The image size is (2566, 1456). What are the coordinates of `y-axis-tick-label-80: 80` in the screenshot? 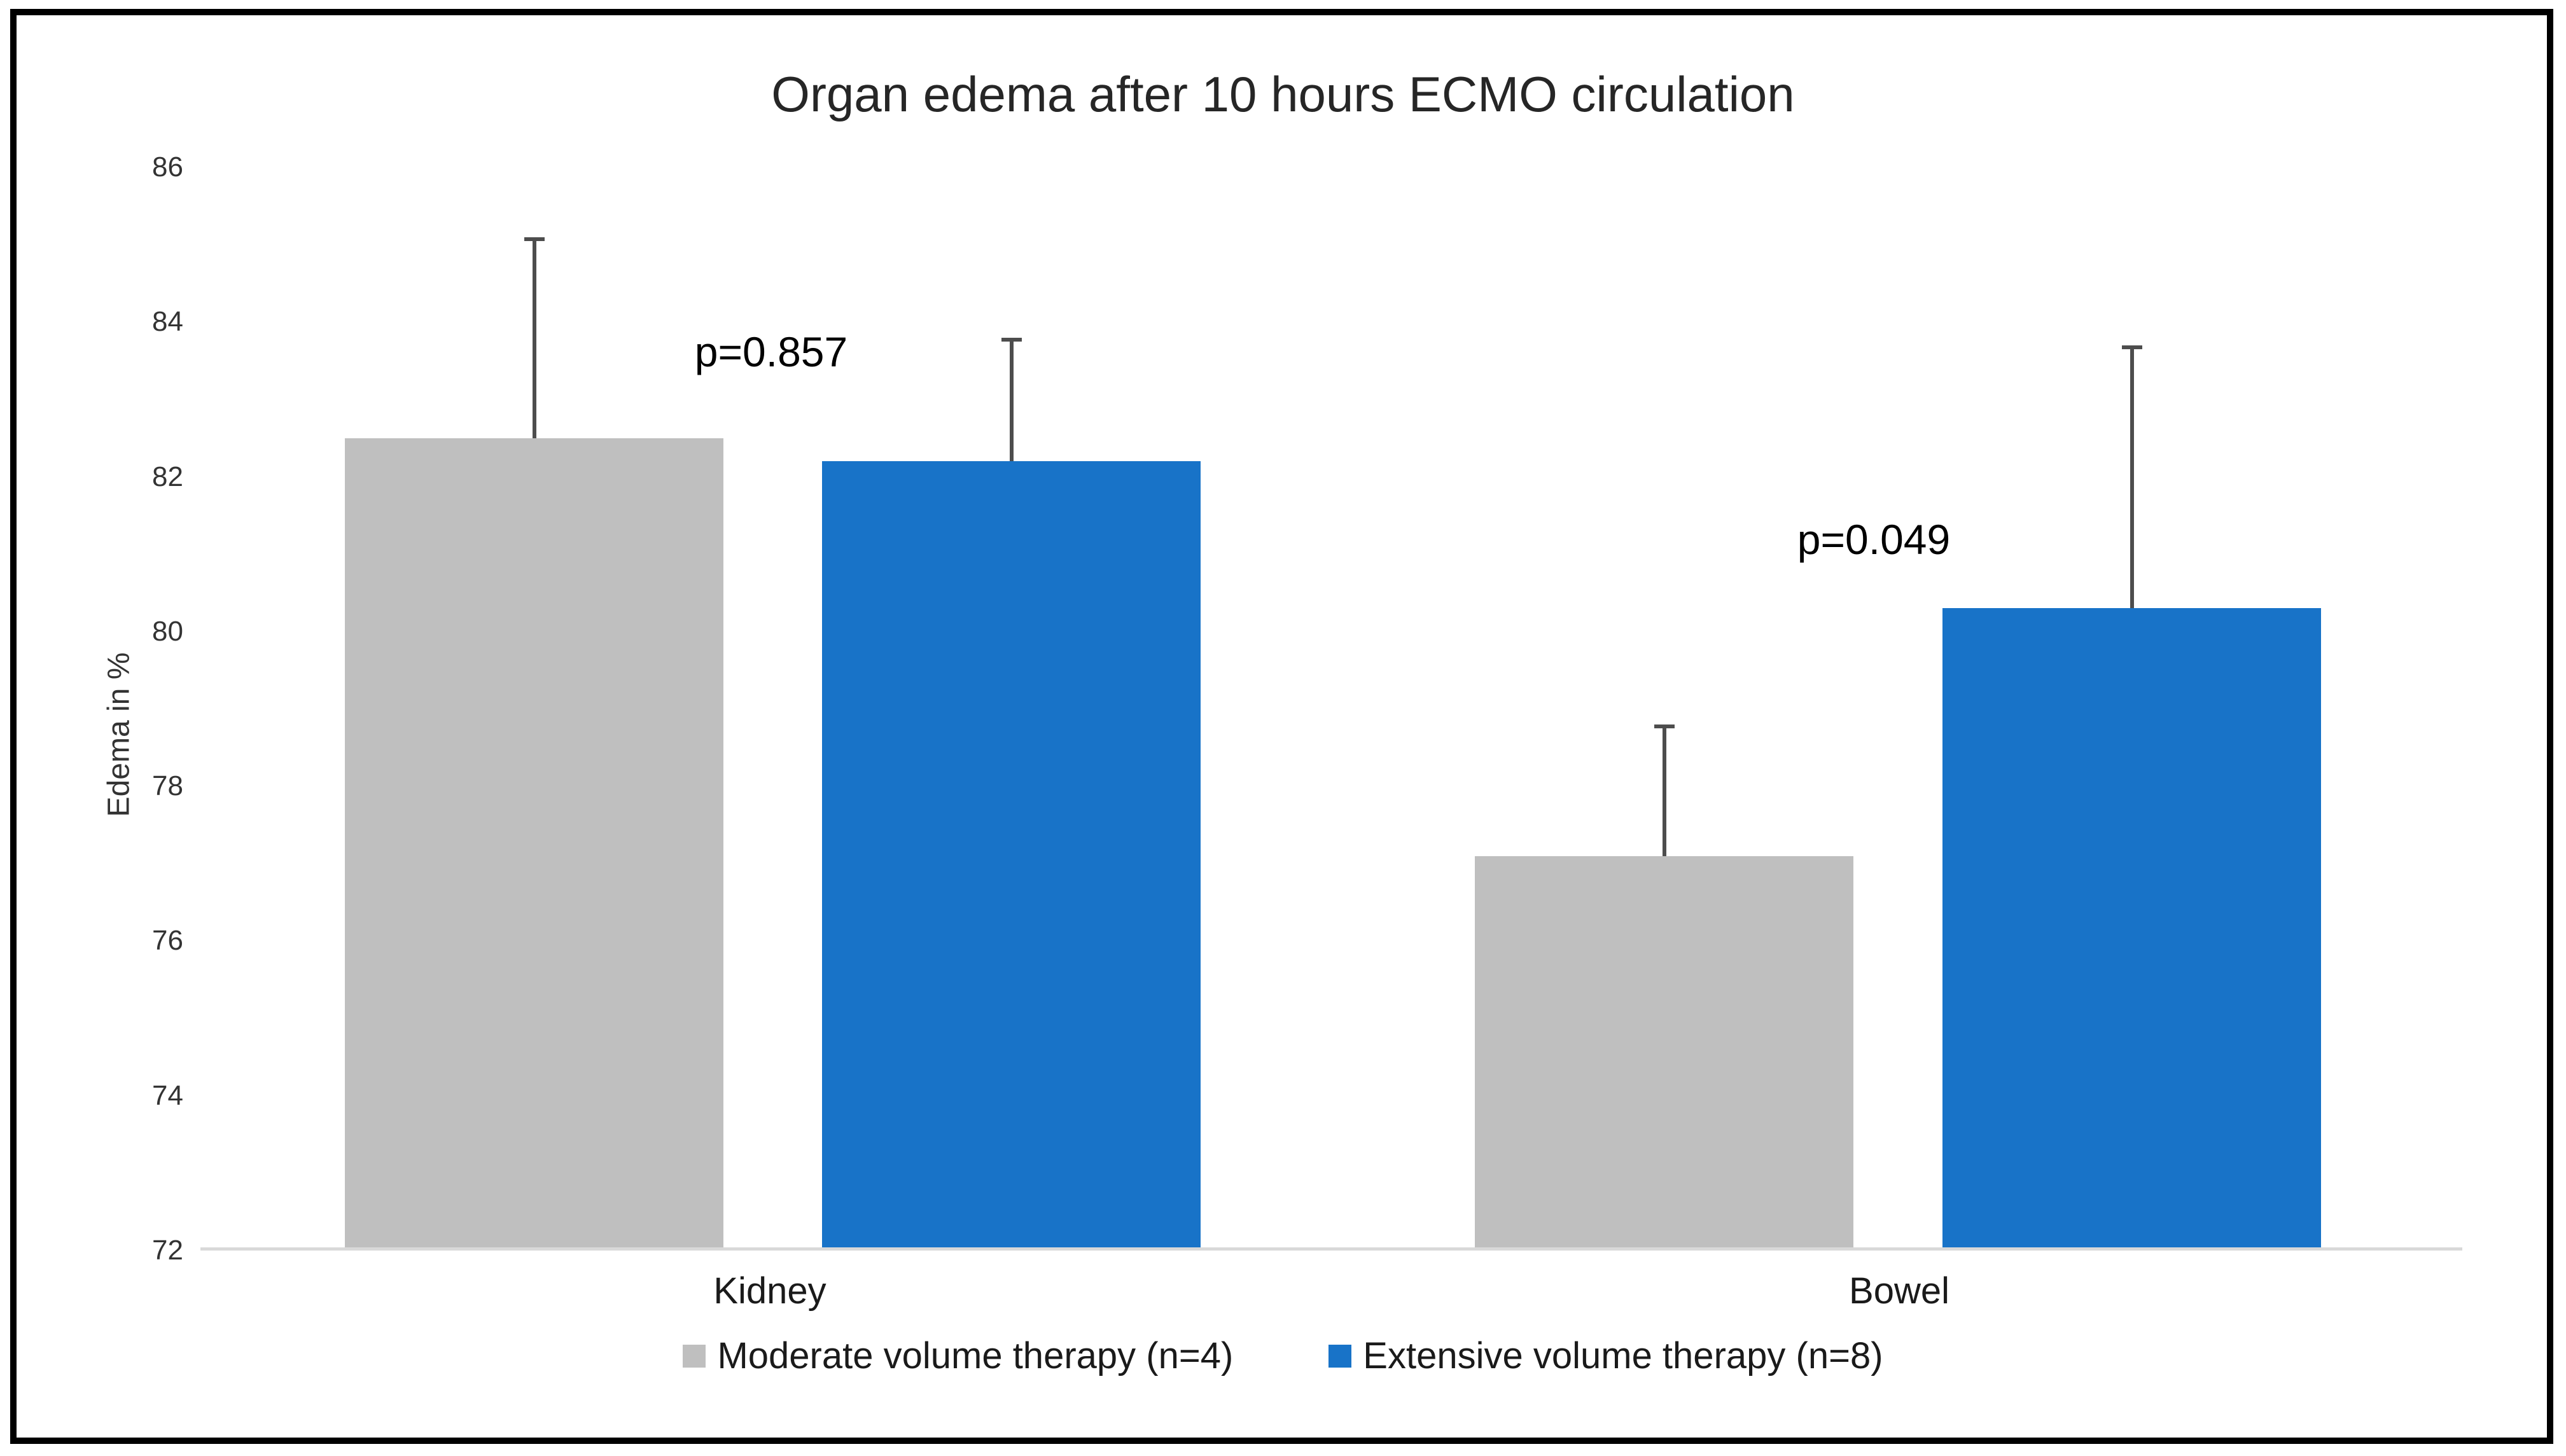 It's located at (168, 631).